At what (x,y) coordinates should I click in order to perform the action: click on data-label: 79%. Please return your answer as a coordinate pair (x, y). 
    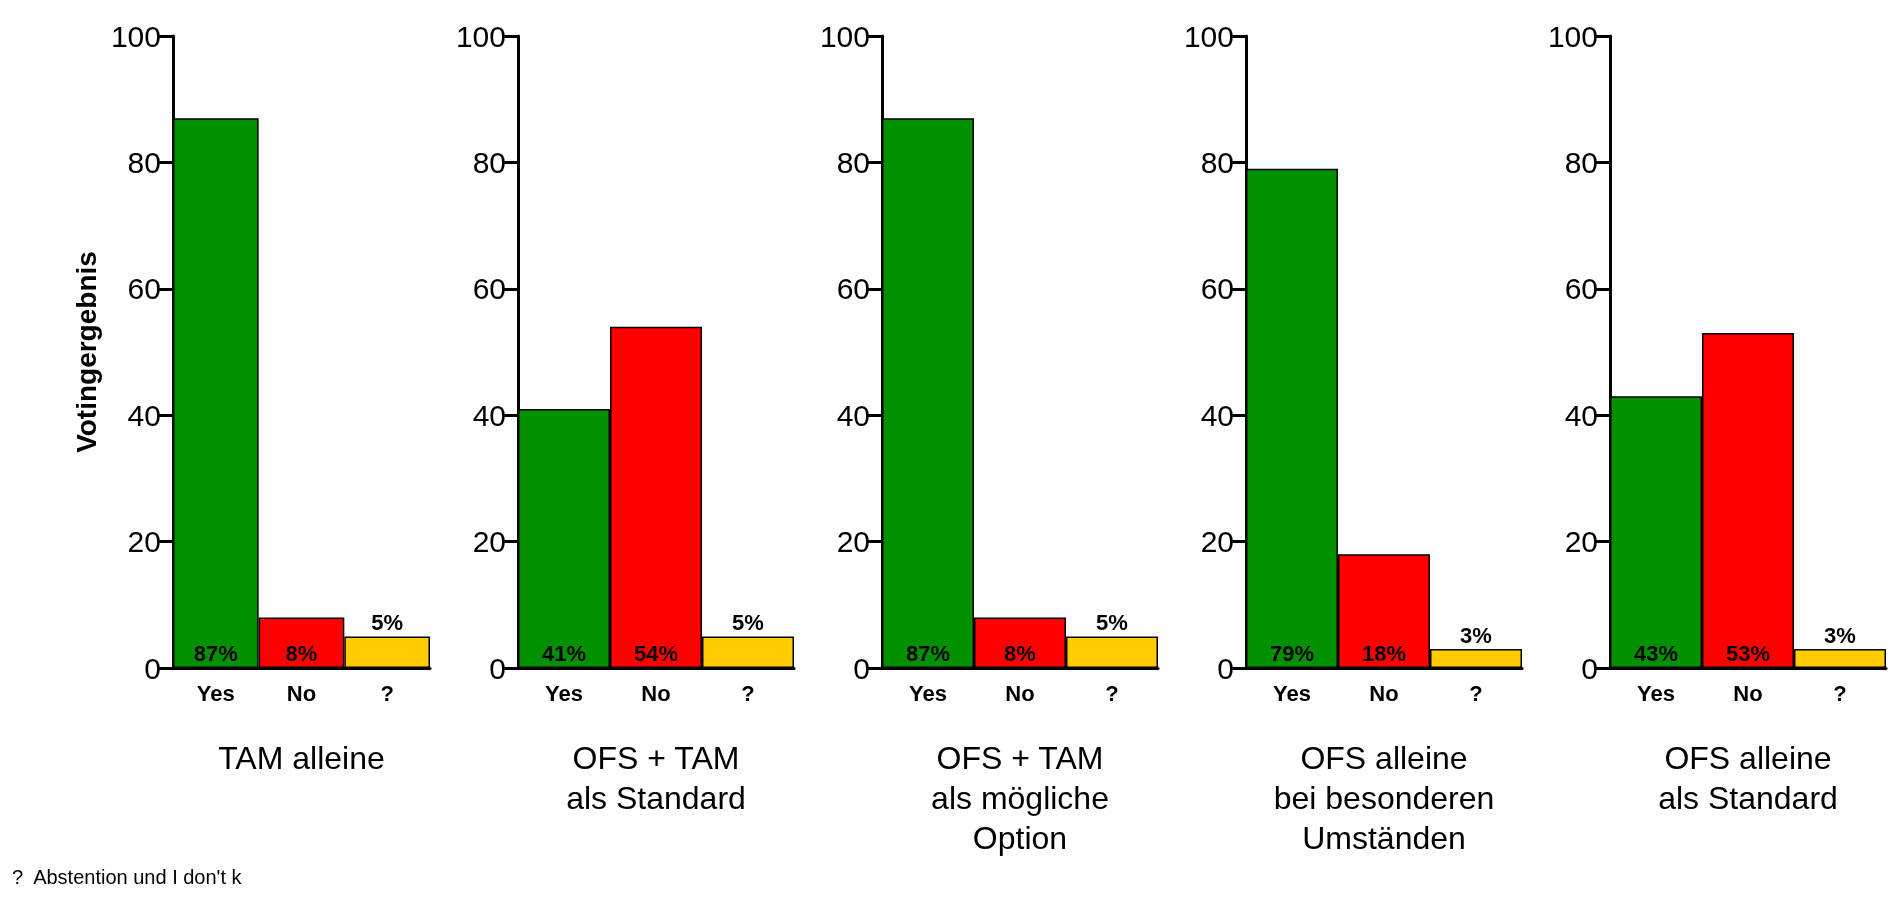
    Looking at the image, I should click on (1292, 653).